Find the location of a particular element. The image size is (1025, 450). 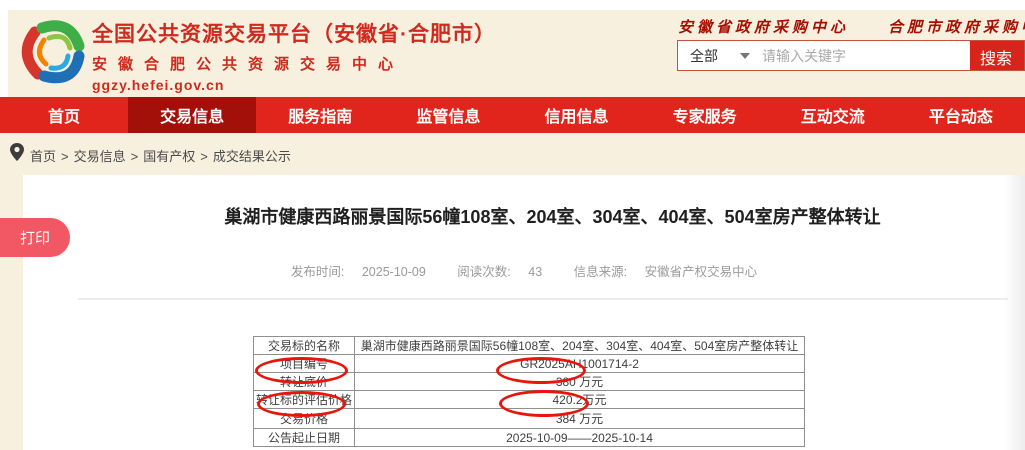

read-count-label: 阅读次数: is located at coordinates (484, 272).